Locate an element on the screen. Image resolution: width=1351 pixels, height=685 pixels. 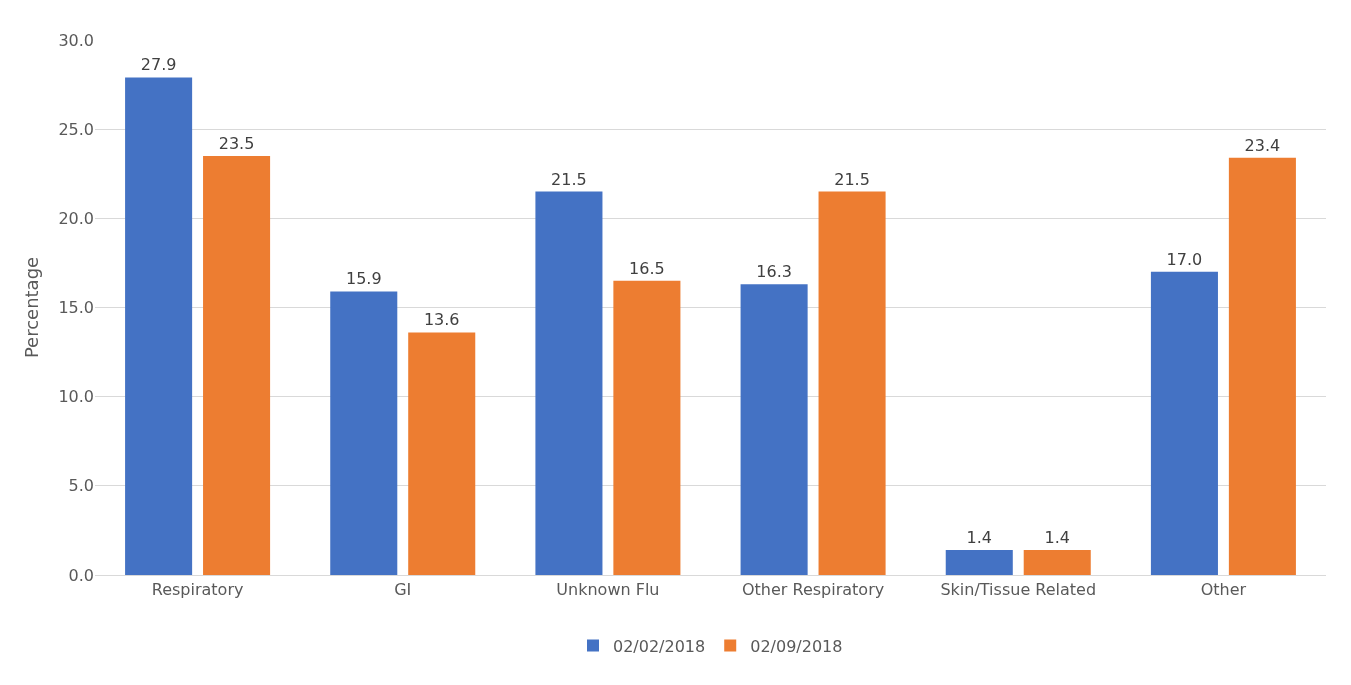
x-tick-label: GI is located at coordinates (403, 590).